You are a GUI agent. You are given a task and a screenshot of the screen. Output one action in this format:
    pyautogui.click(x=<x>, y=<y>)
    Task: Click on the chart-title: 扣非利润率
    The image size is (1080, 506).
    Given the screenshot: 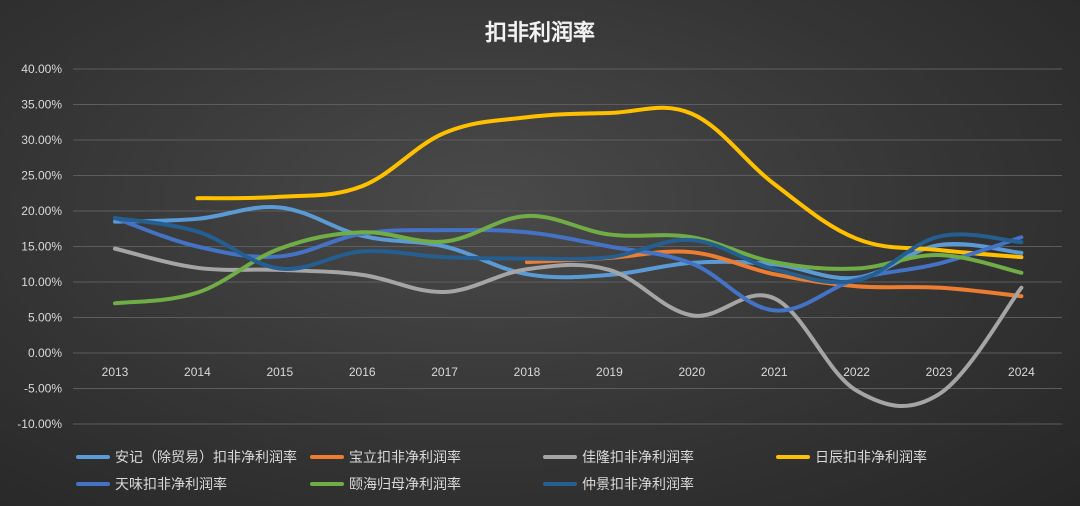 What is the action you would take?
    pyautogui.click(x=540, y=33)
    